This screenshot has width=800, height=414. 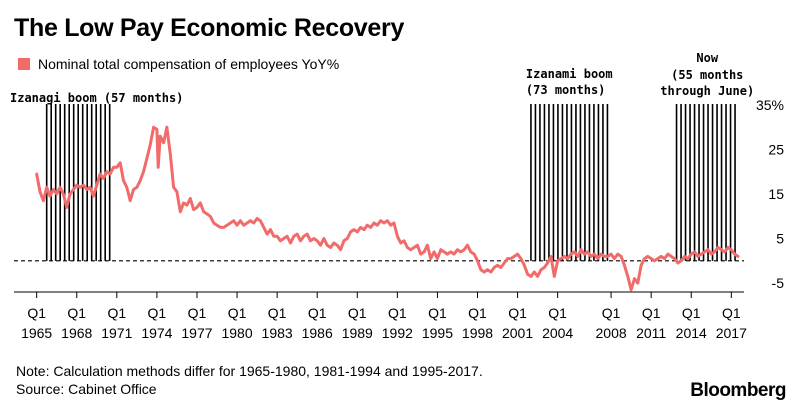 What do you see at coordinates (317, 313) in the screenshot?
I see `x-tick-quarter-1986: Q1` at bounding box center [317, 313].